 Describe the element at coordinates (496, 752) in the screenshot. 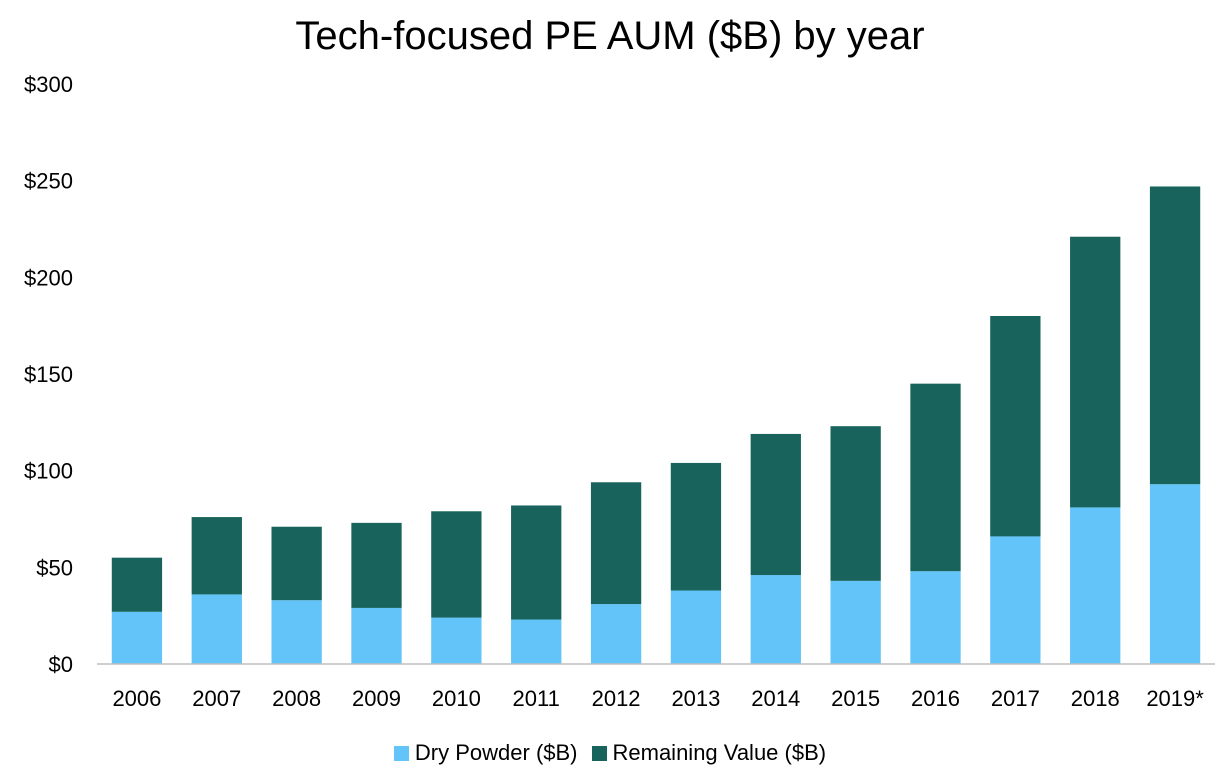

I see `legend-label-dry-powder: Dry Powder ($B)` at that location.